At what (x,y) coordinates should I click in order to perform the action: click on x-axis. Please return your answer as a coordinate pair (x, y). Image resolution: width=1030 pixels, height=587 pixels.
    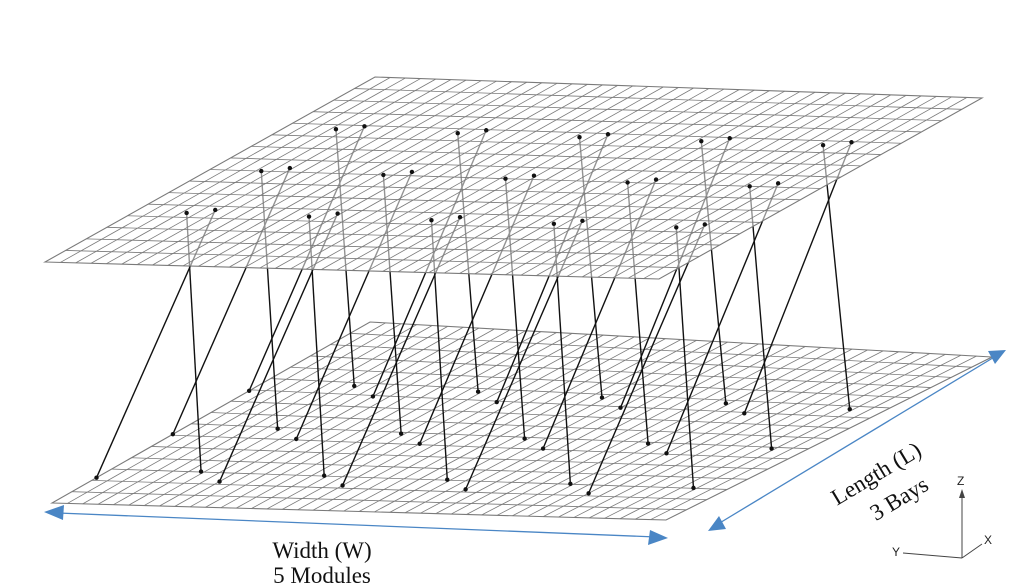
    Looking at the image, I should click on (972, 551).